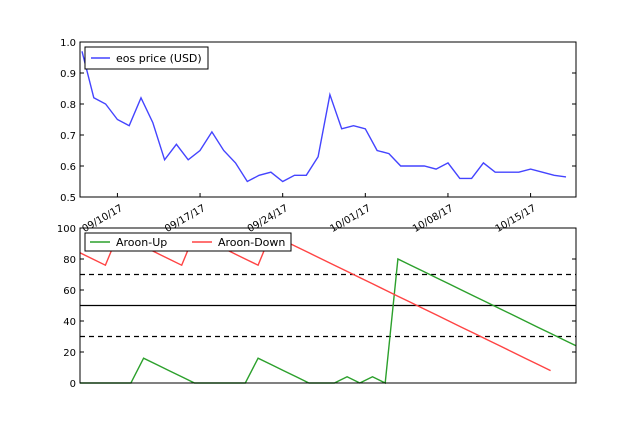 The width and height of the screenshot is (640, 427). What do you see at coordinates (141, 242) in the screenshot?
I see `aroon-up-legend-label: Aroon-Up` at bounding box center [141, 242].